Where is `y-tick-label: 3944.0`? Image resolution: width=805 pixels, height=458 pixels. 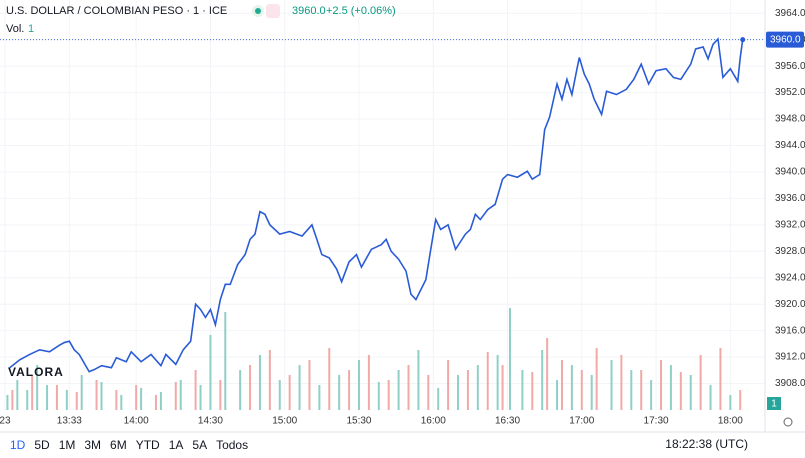
y-tick-label: 3944.0 is located at coordinates (790, 145).